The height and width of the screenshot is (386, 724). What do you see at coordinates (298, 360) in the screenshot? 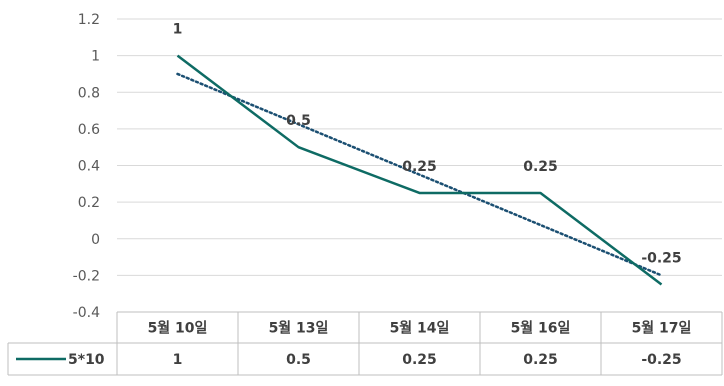
I see `table-value: 0.5` at bounding box center [298, 360].